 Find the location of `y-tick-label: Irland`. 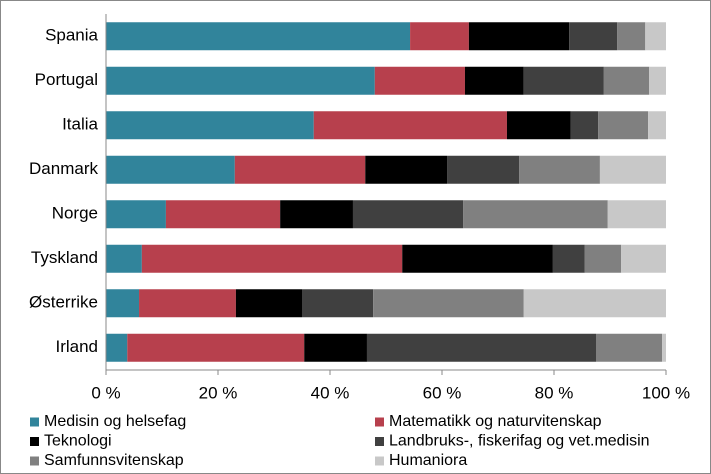

y-tick-label: Irland is located at coordinates (76, 346).